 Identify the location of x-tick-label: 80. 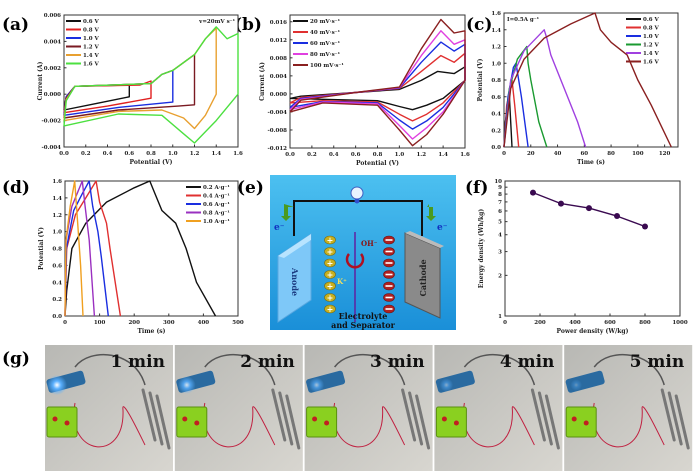
(611, 154).